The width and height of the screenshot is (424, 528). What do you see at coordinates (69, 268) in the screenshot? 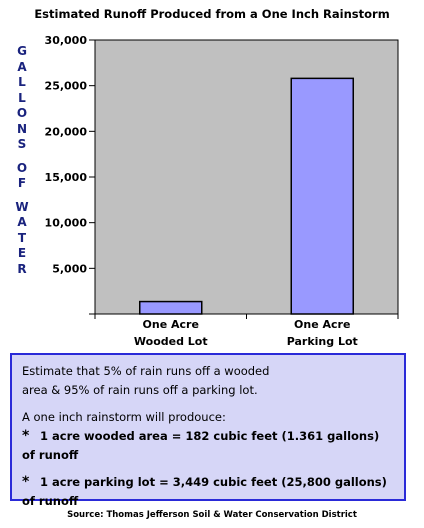
I see `y-tick-label: 5,000` at bounding box center [69, 268].